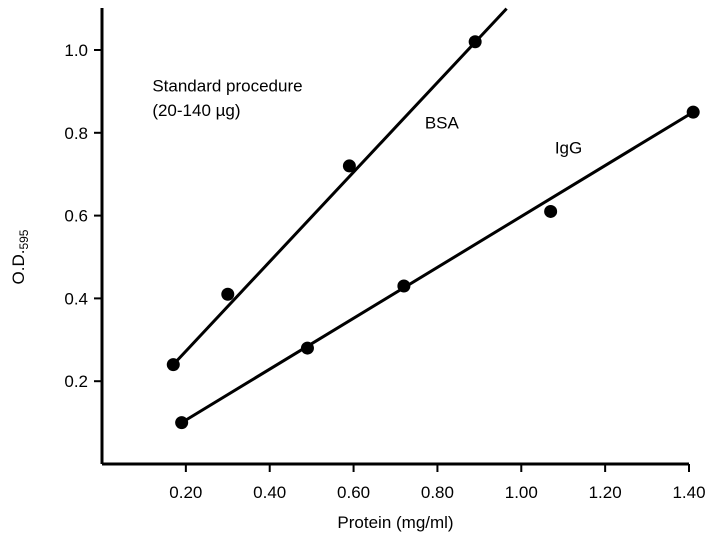  I want to click on annotation-line-1: Standard procedure, so click(227, 85).